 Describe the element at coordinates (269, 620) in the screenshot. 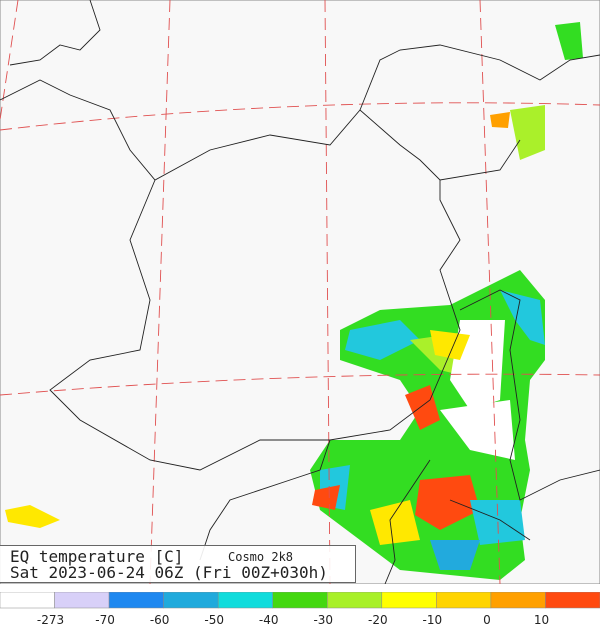

I see `colorbar-label: -40` at that location.